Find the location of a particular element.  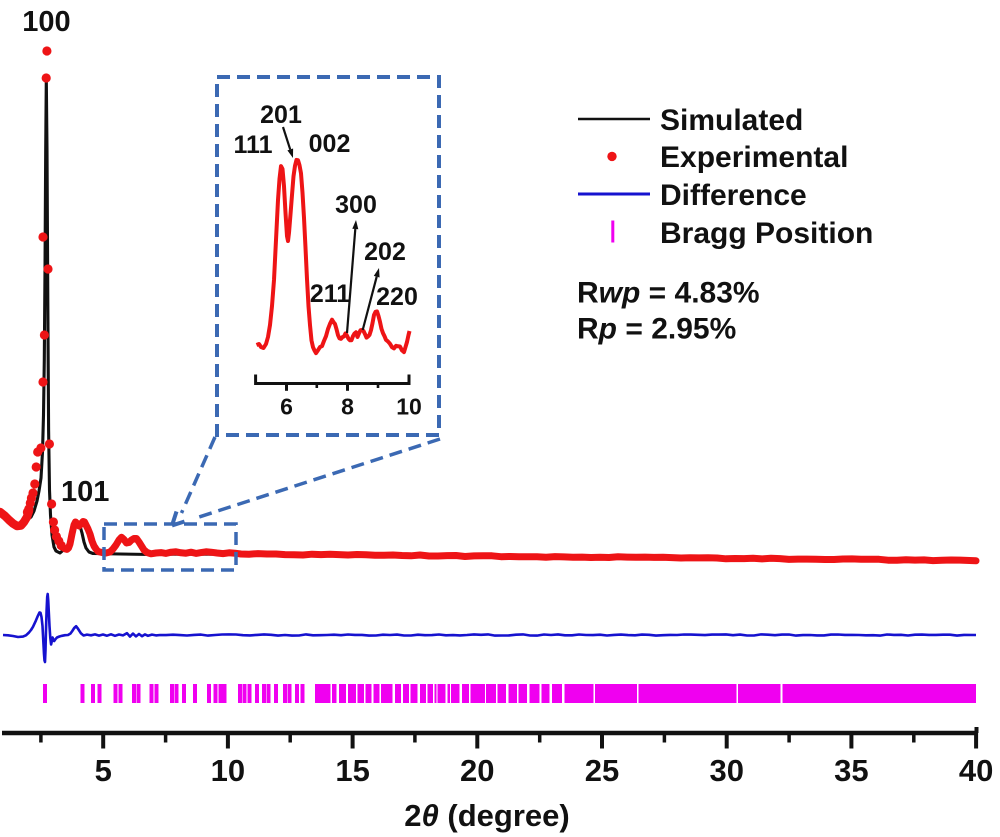

svg-text: 300 is located at coordinates (356, 205).